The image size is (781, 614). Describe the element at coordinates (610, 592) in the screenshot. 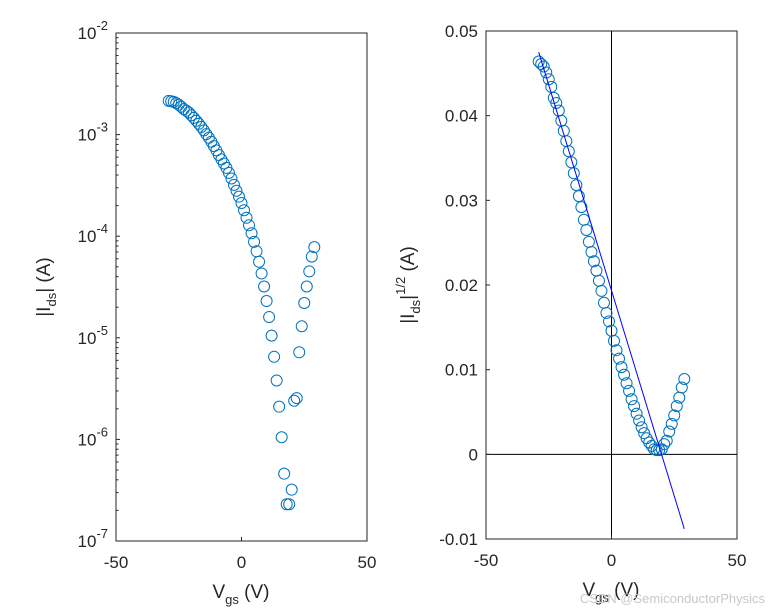

I see `right-x-axis-label: Vgs (V)` at that location.